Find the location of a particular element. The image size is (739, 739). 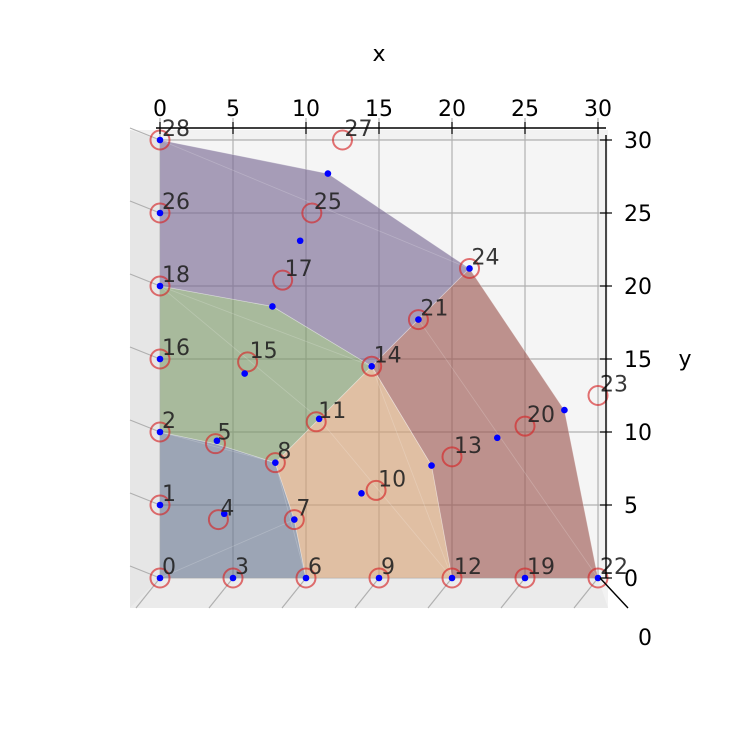

point-label-11: 11 is located at coordinates (332, 411).